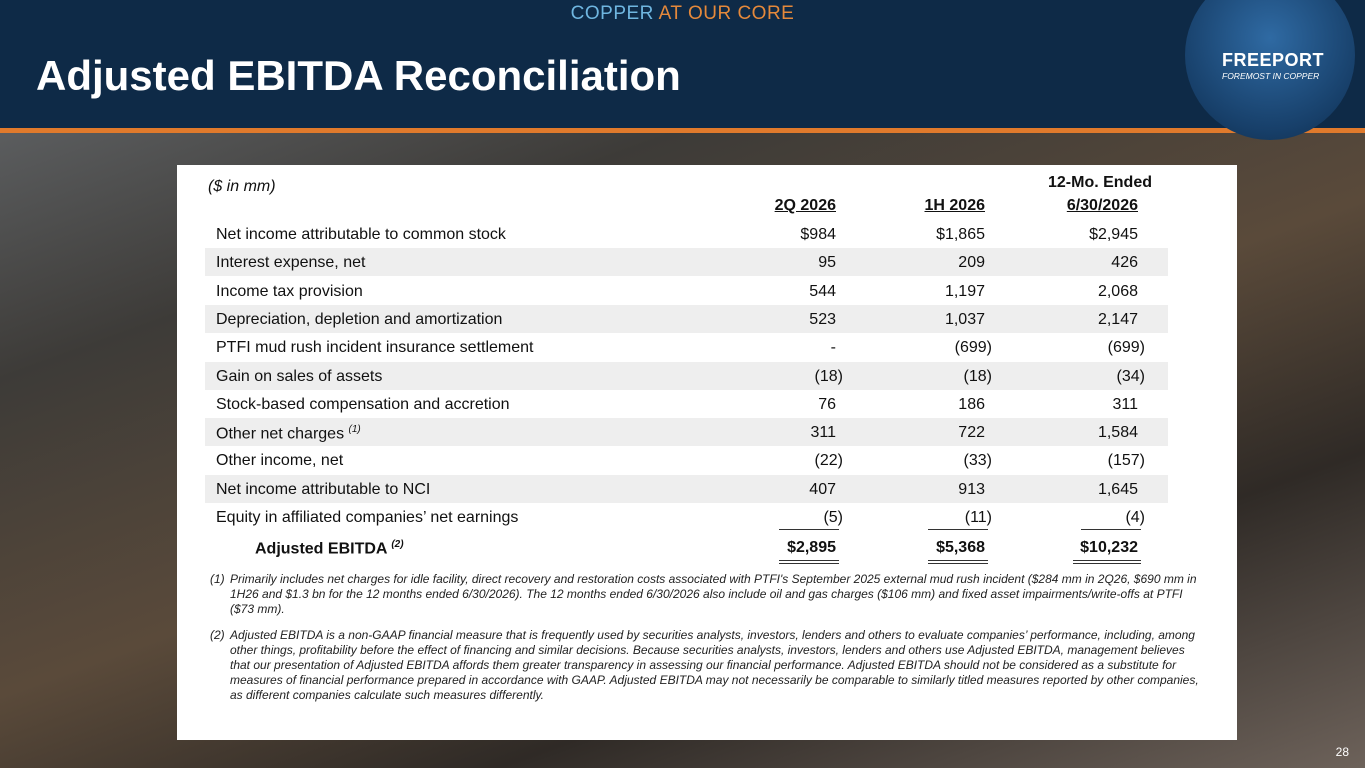  What do you see at coordinates (977, 461) in the screenshot?
I see `cell-value: (33)` at bounding box center [977, 461].